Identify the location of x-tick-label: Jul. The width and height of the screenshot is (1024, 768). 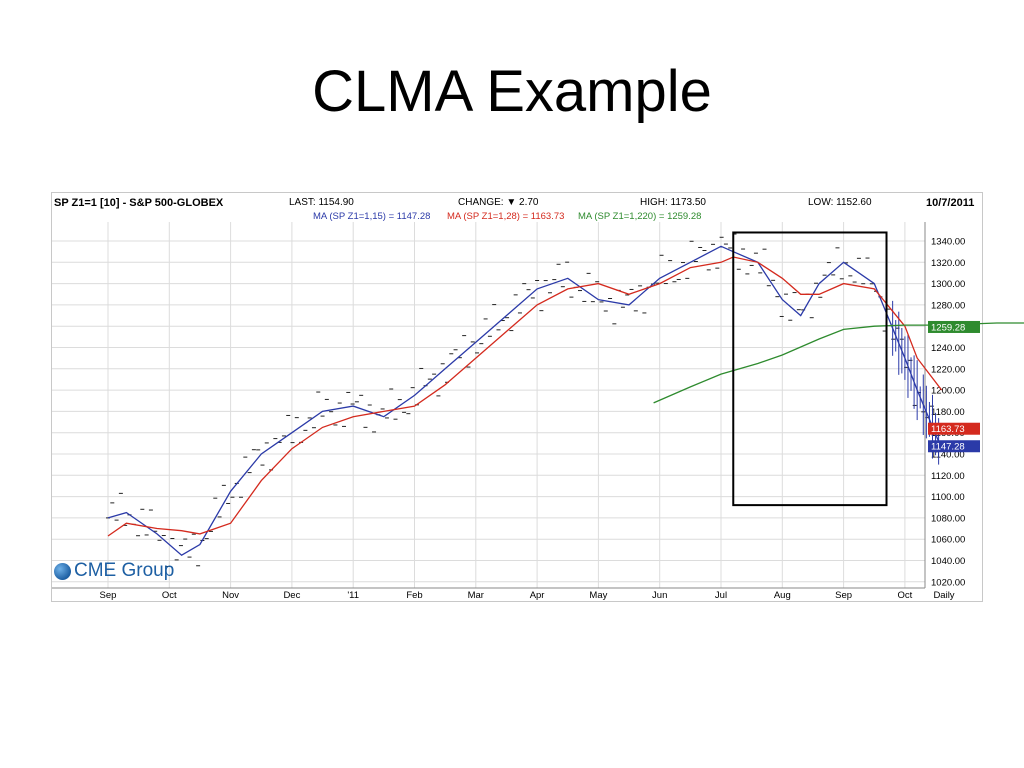
(721, 595).